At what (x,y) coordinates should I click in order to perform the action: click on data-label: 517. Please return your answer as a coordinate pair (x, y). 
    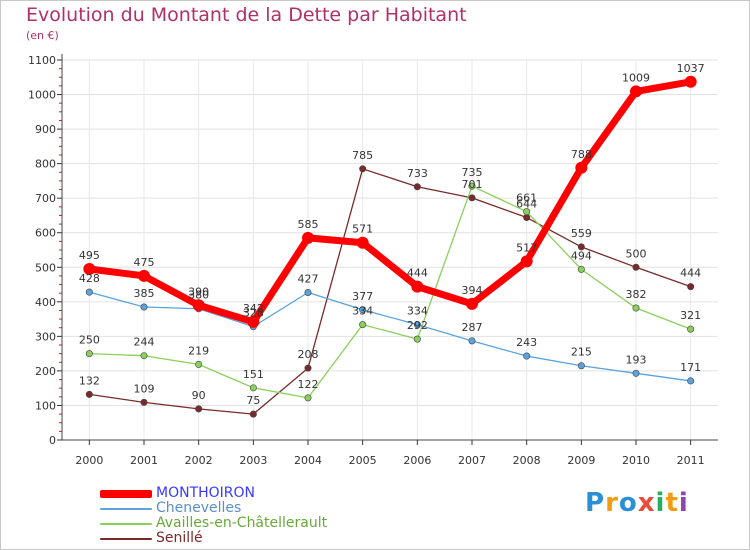
    Looking at the image, I should click on (526, 247).